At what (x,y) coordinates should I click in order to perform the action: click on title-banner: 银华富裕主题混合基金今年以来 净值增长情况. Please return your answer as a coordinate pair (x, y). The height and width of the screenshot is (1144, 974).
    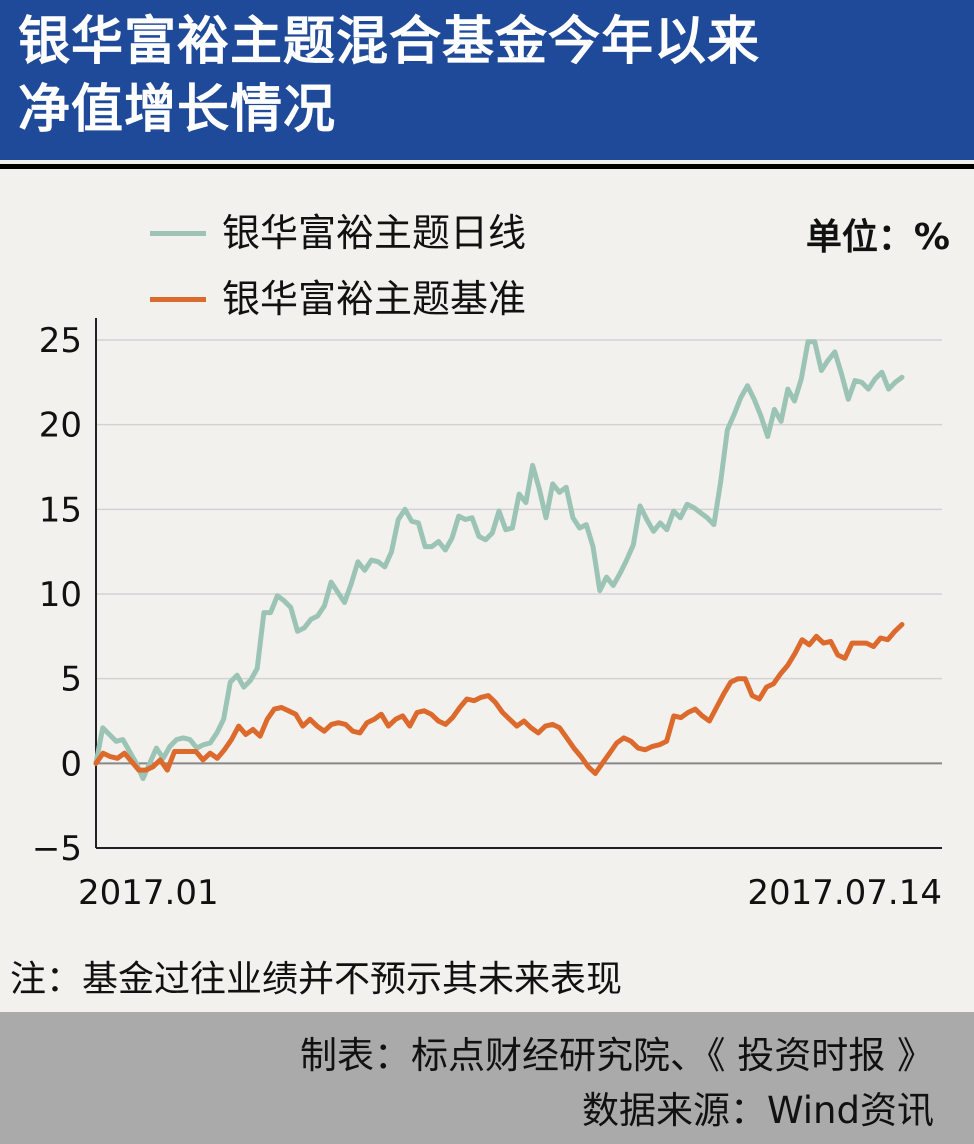
    Looking at the image, I should click on (487, 80).